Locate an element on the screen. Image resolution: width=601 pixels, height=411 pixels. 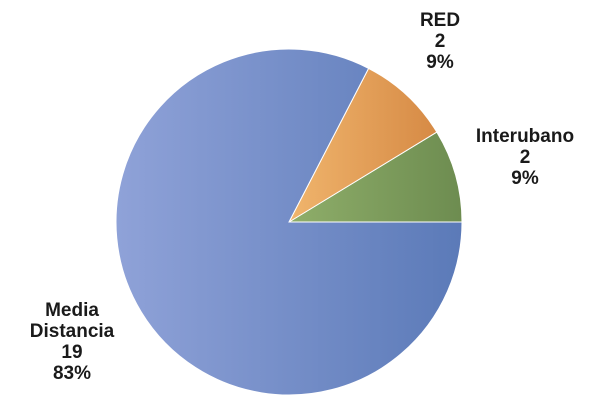
pie-label-interurbano: Interubano 2 9% is located at coordinates (525, 157).